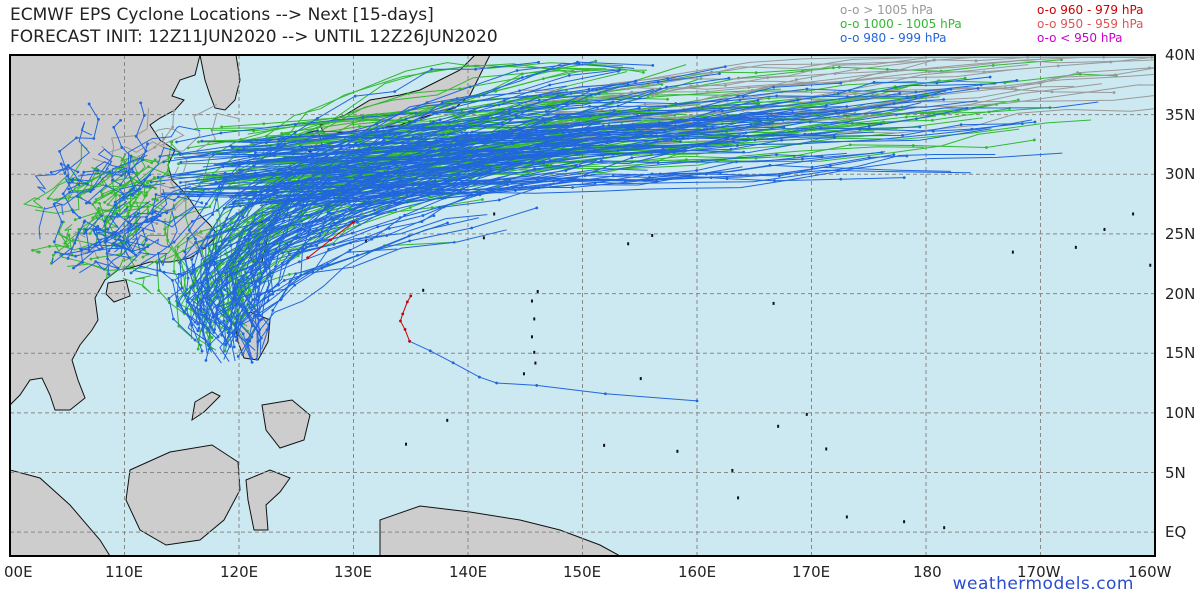  Describe the element at coordinates (1180, 294) in the screenshot. I see `lat-label: 20N` at that location.